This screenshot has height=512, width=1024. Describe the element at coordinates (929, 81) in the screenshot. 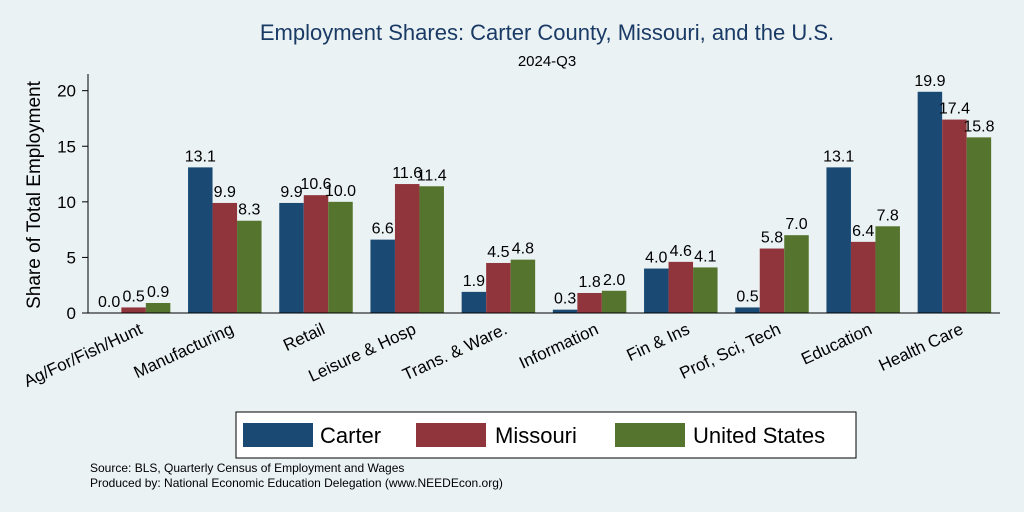

I see `data-label-carter: 19.9` at that location.